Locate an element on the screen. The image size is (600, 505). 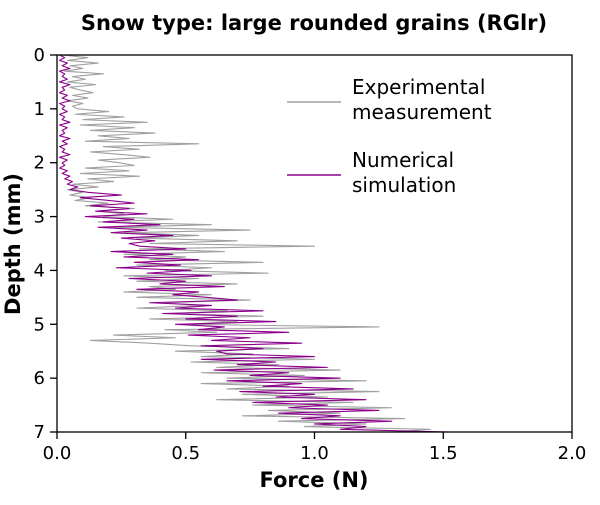
x-axis-label: Force (N) is located at coordinates (313, 480).